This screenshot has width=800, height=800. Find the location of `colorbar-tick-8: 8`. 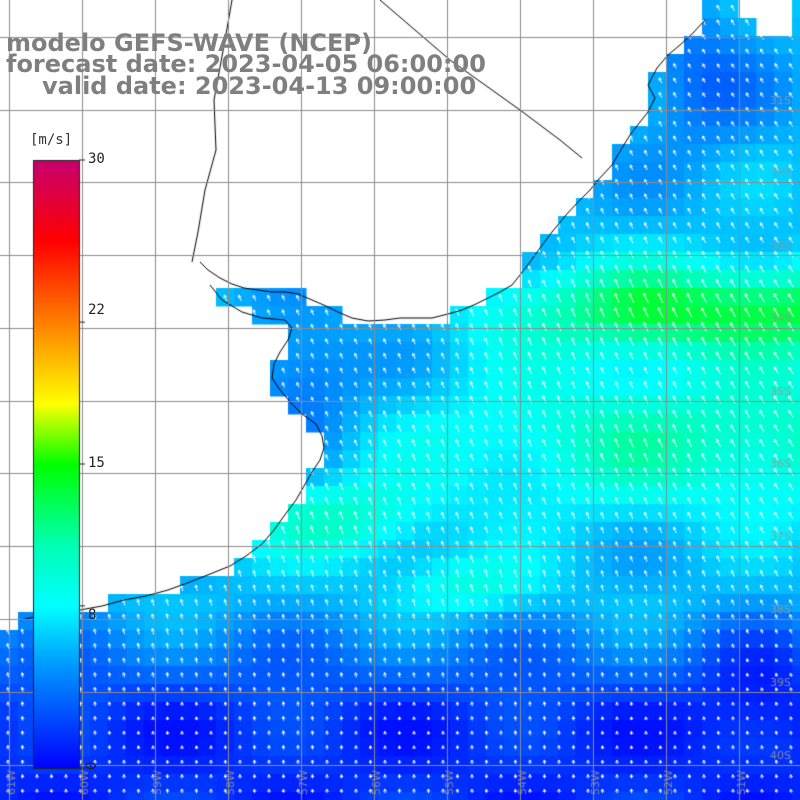

colorbar-tick-8: 8 is located at coordinates (92, 615).